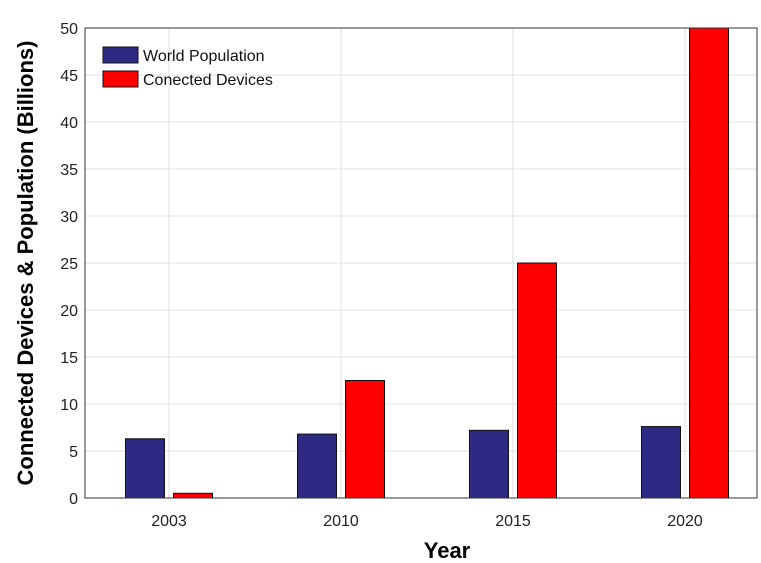  I want to click on y-tick-label: 45, so click(69, 76).